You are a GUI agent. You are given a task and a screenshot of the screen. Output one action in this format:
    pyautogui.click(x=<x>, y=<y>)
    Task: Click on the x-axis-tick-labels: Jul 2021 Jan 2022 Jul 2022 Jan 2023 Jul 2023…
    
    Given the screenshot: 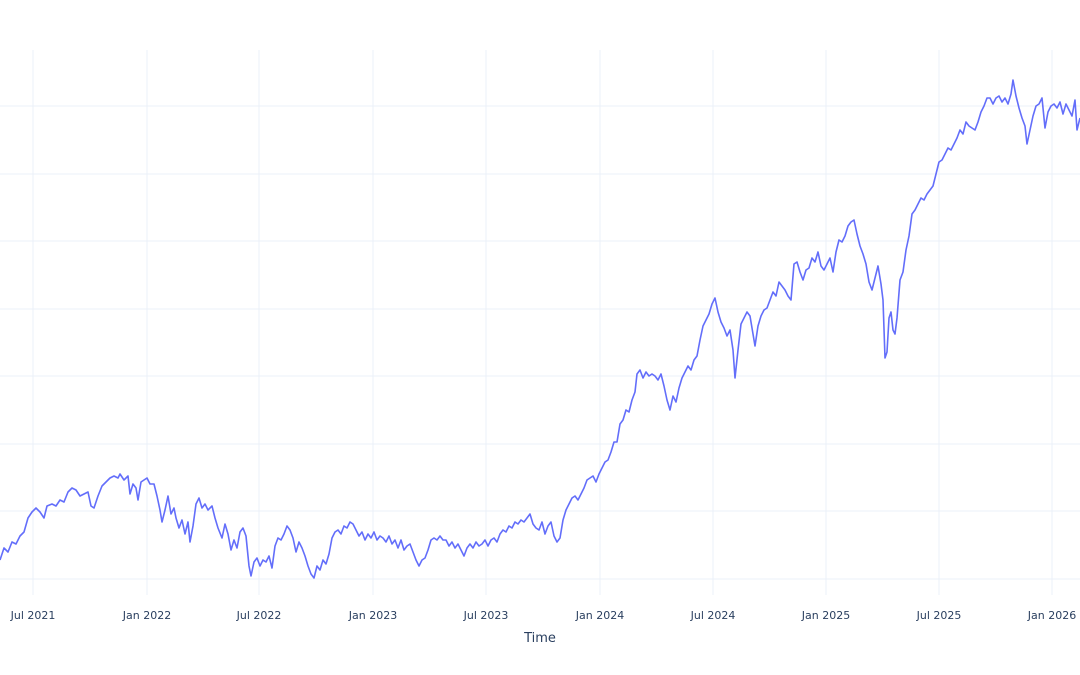 What is the action you would take?
    pyautogui.click(x=543, y=615)
    